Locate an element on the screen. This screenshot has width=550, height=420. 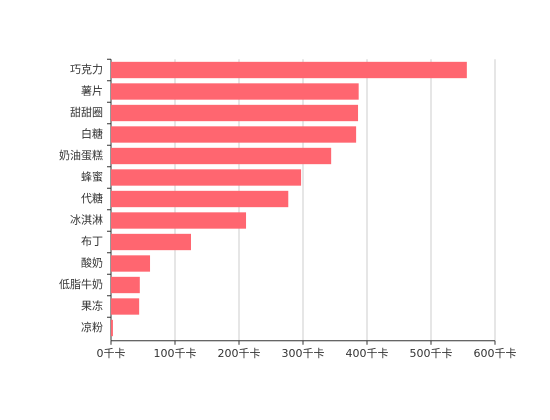
y-tick-label: 奶油蛋糕 is located at coordinates (81, 155).